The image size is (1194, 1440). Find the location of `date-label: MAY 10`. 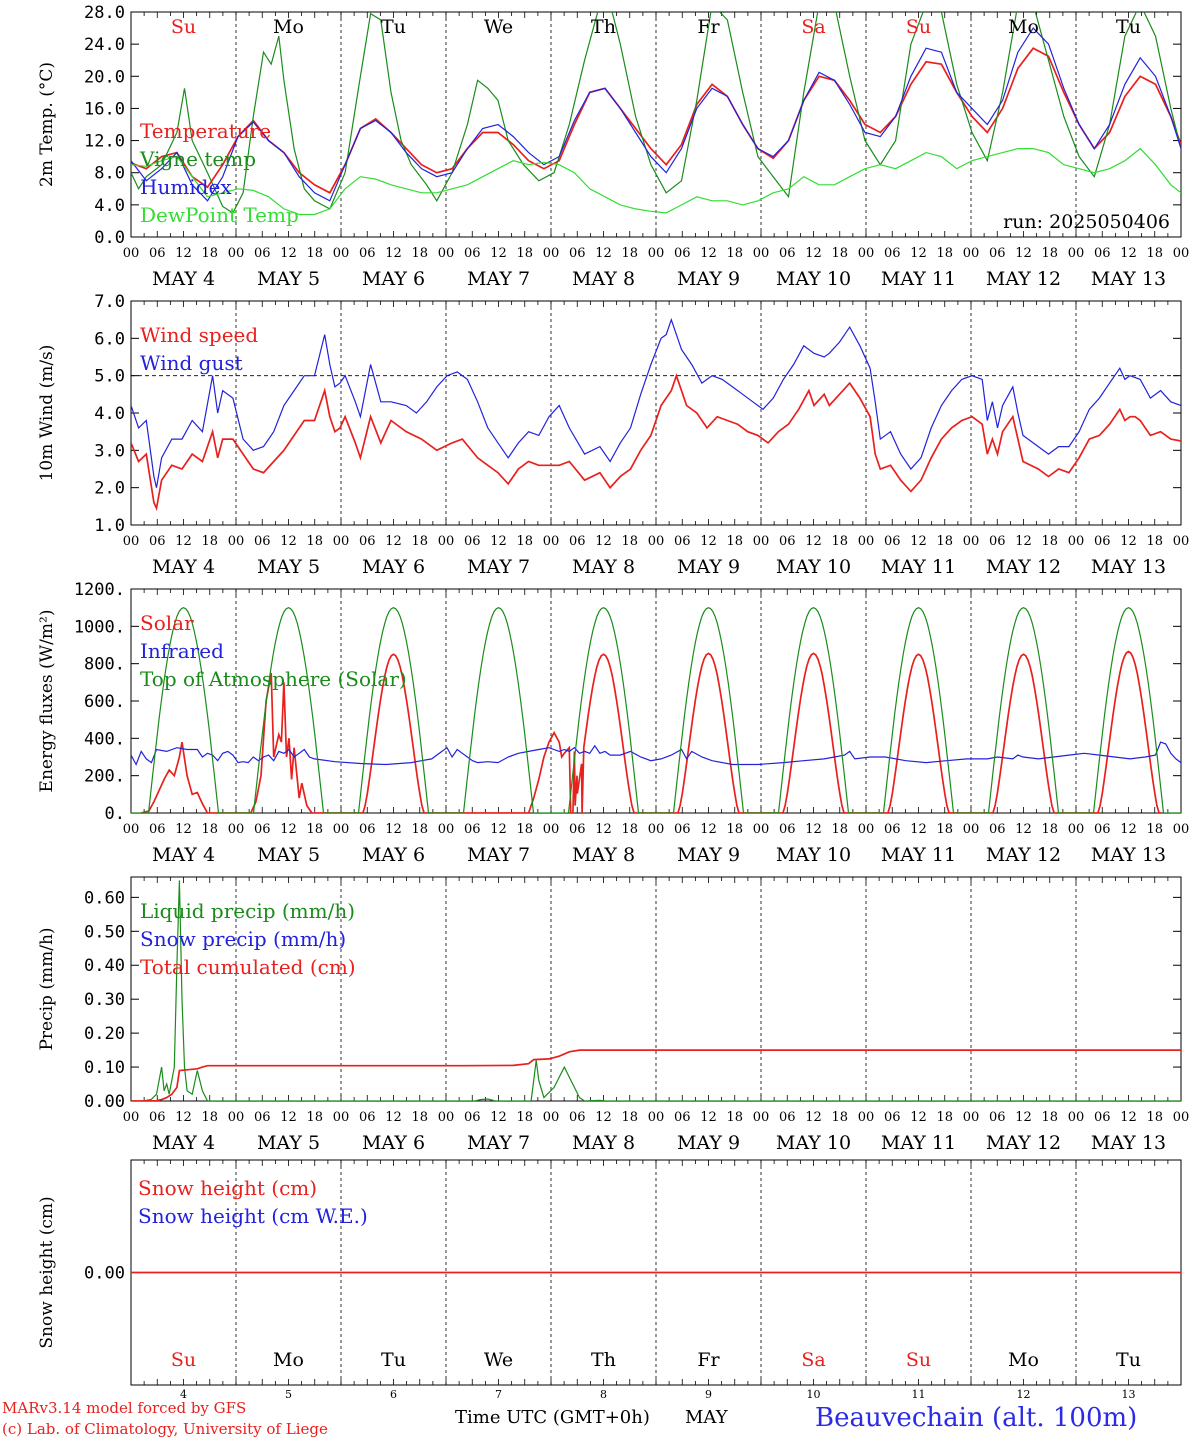

date-label: MAY 10 is located at coordinates (813, 1143).